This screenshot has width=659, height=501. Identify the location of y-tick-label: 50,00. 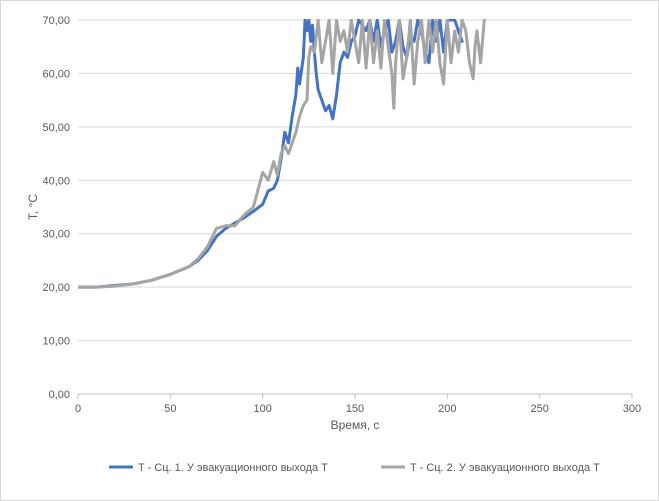
(56, 128).